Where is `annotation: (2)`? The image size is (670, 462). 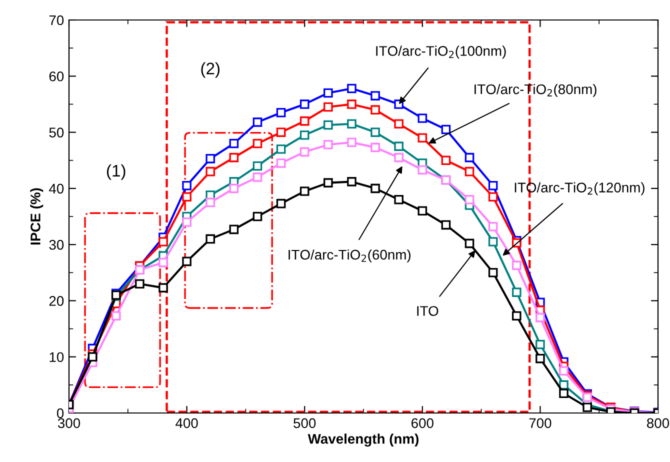 annotation: (2) is located at coordinates (210, 70).